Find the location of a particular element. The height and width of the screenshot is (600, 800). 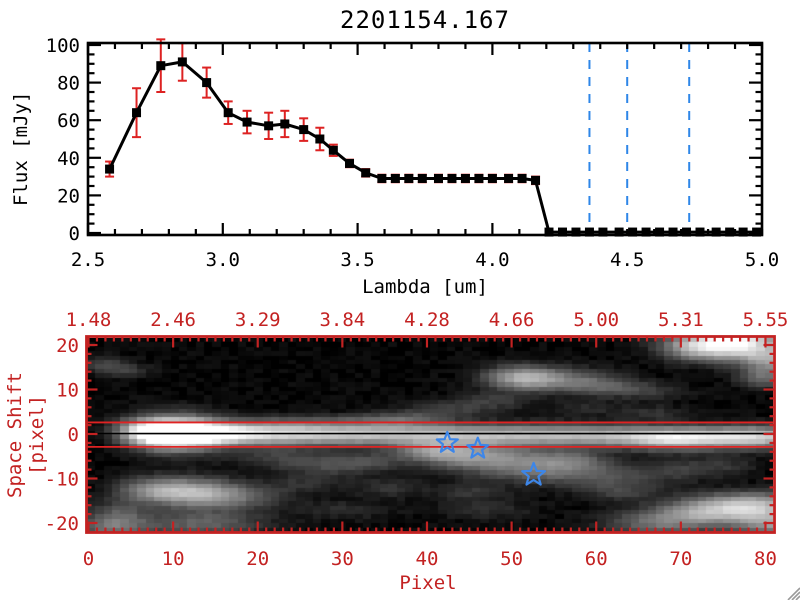

svg-text: 100 is located at coordinates (63, 46).